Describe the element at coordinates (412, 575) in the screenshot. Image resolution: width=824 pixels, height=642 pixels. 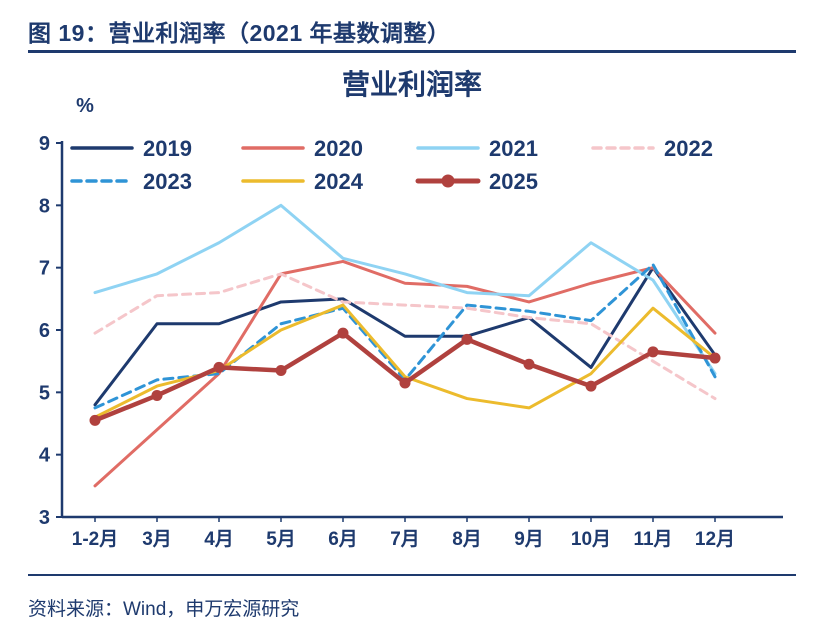
I see `source-divider` at that location.